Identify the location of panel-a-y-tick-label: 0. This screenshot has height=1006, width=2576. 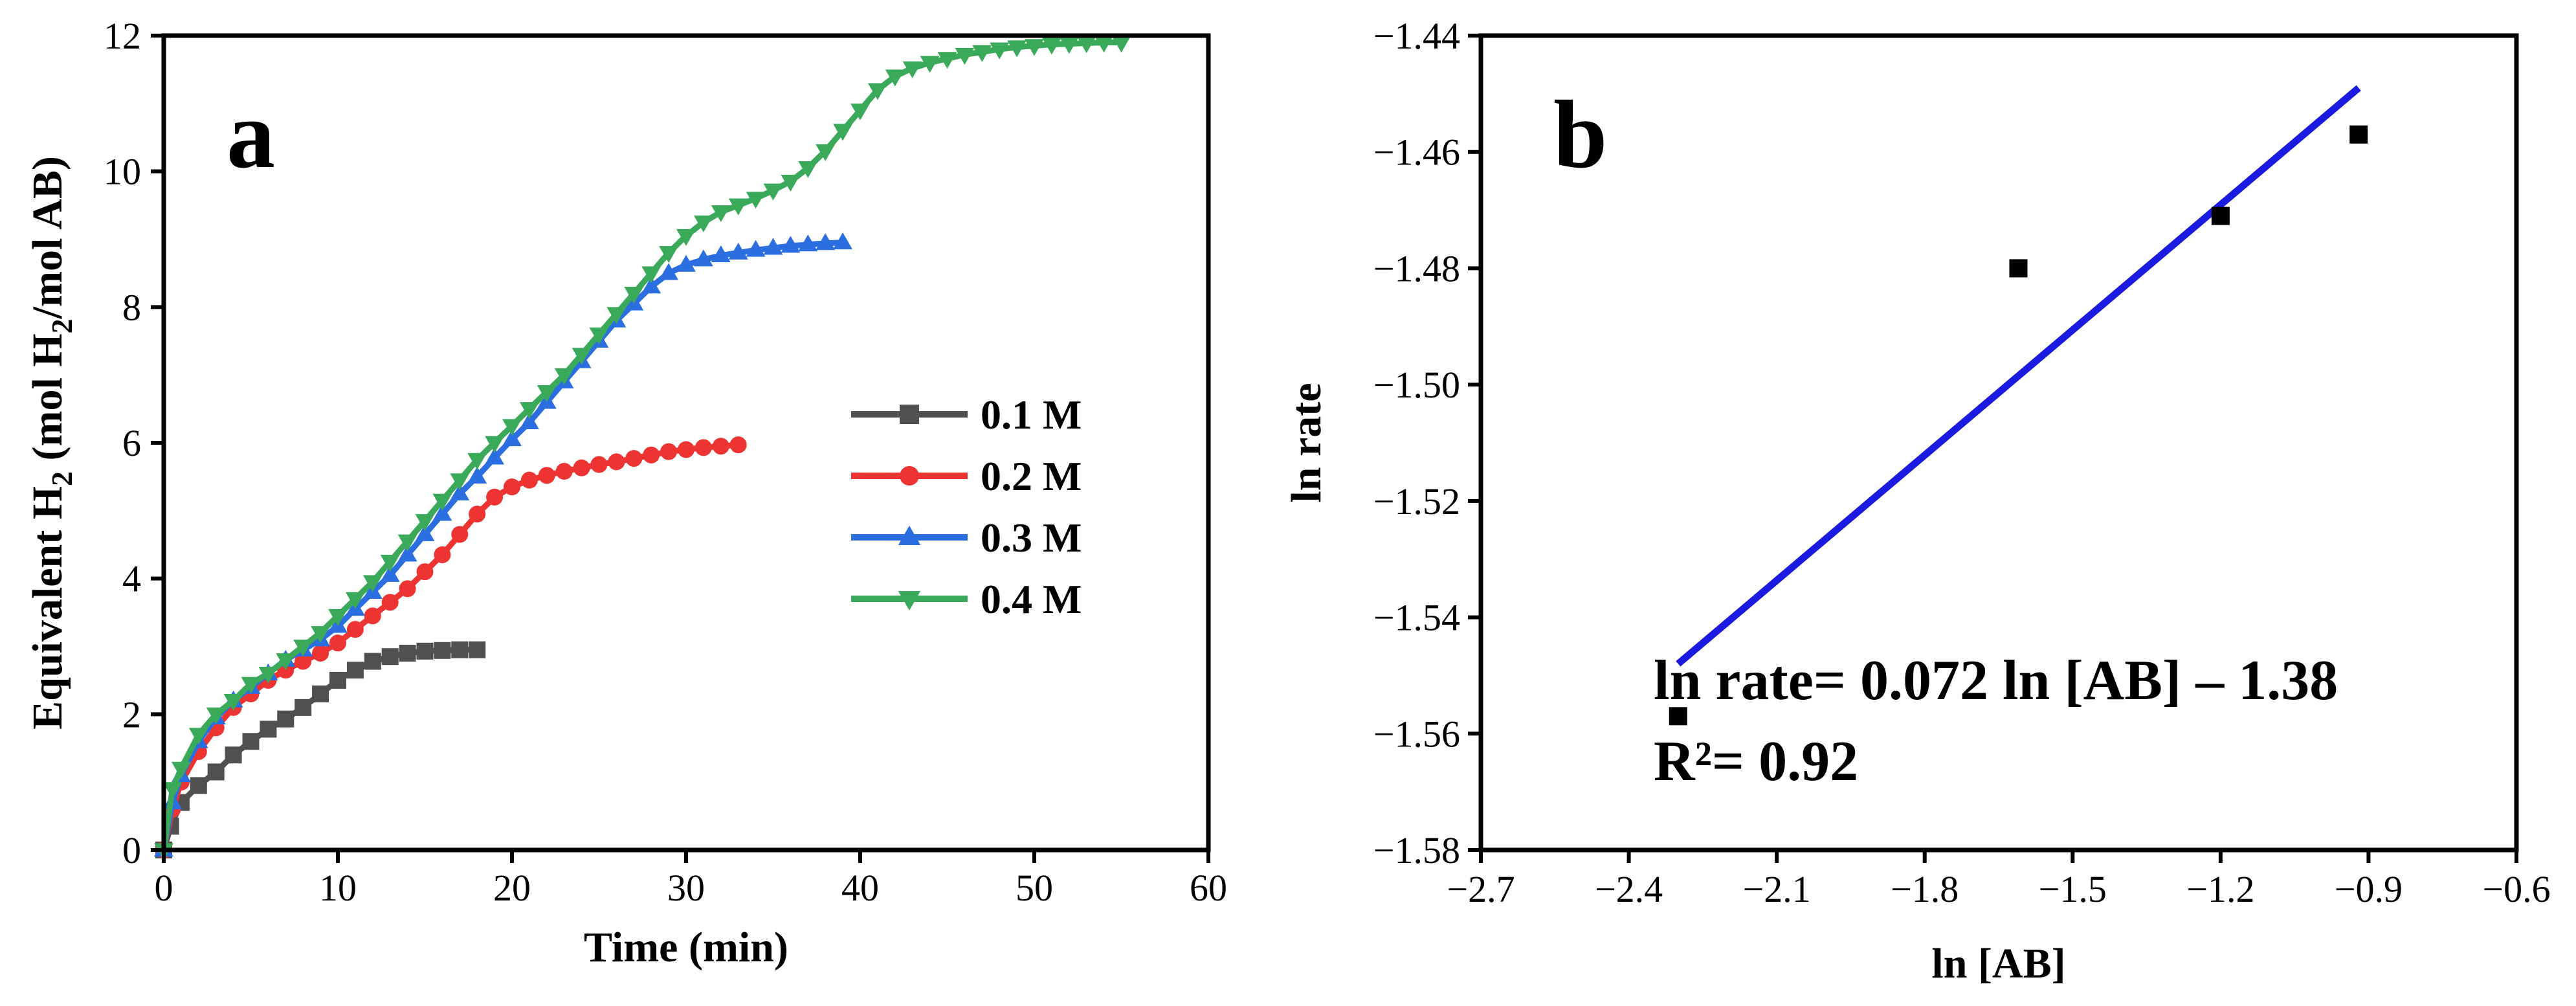
(131, 850).